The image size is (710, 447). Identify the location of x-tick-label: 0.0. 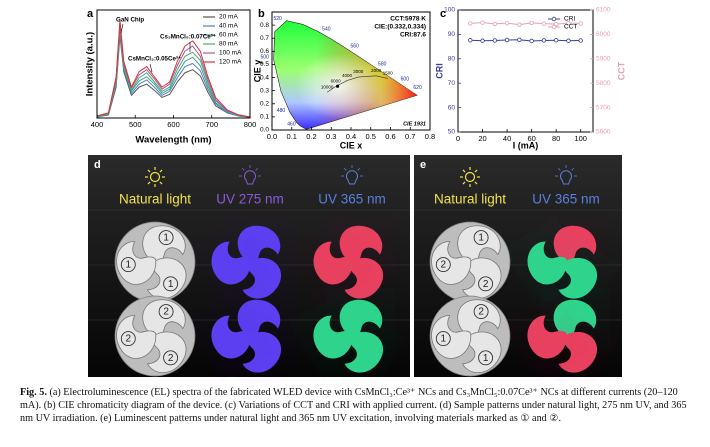
(272, 136).